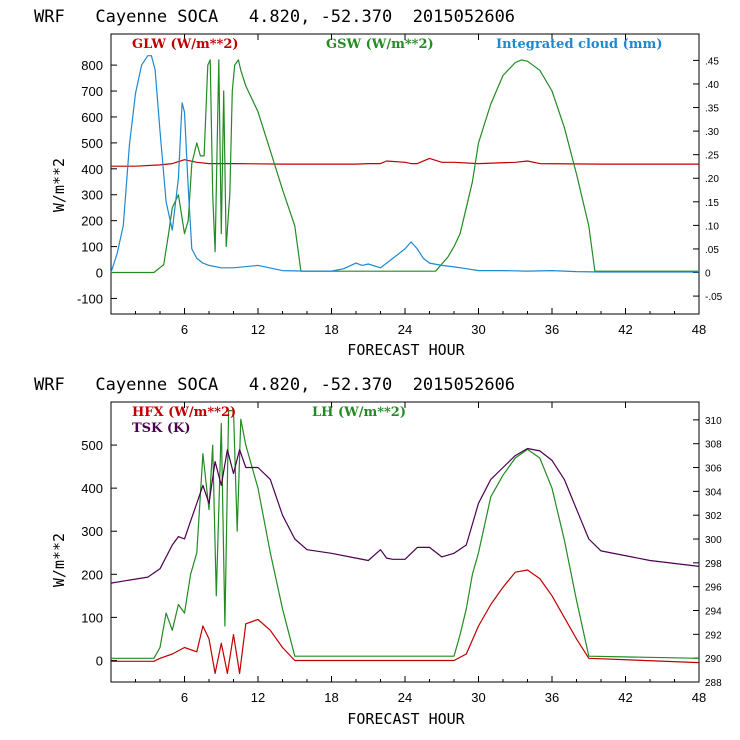 This screenshot has width=740, height=740. What do you see at coordinates (713, 683) in the screenshot?
I see `y2-tick-label: 288` at bounding box center [713, 683].